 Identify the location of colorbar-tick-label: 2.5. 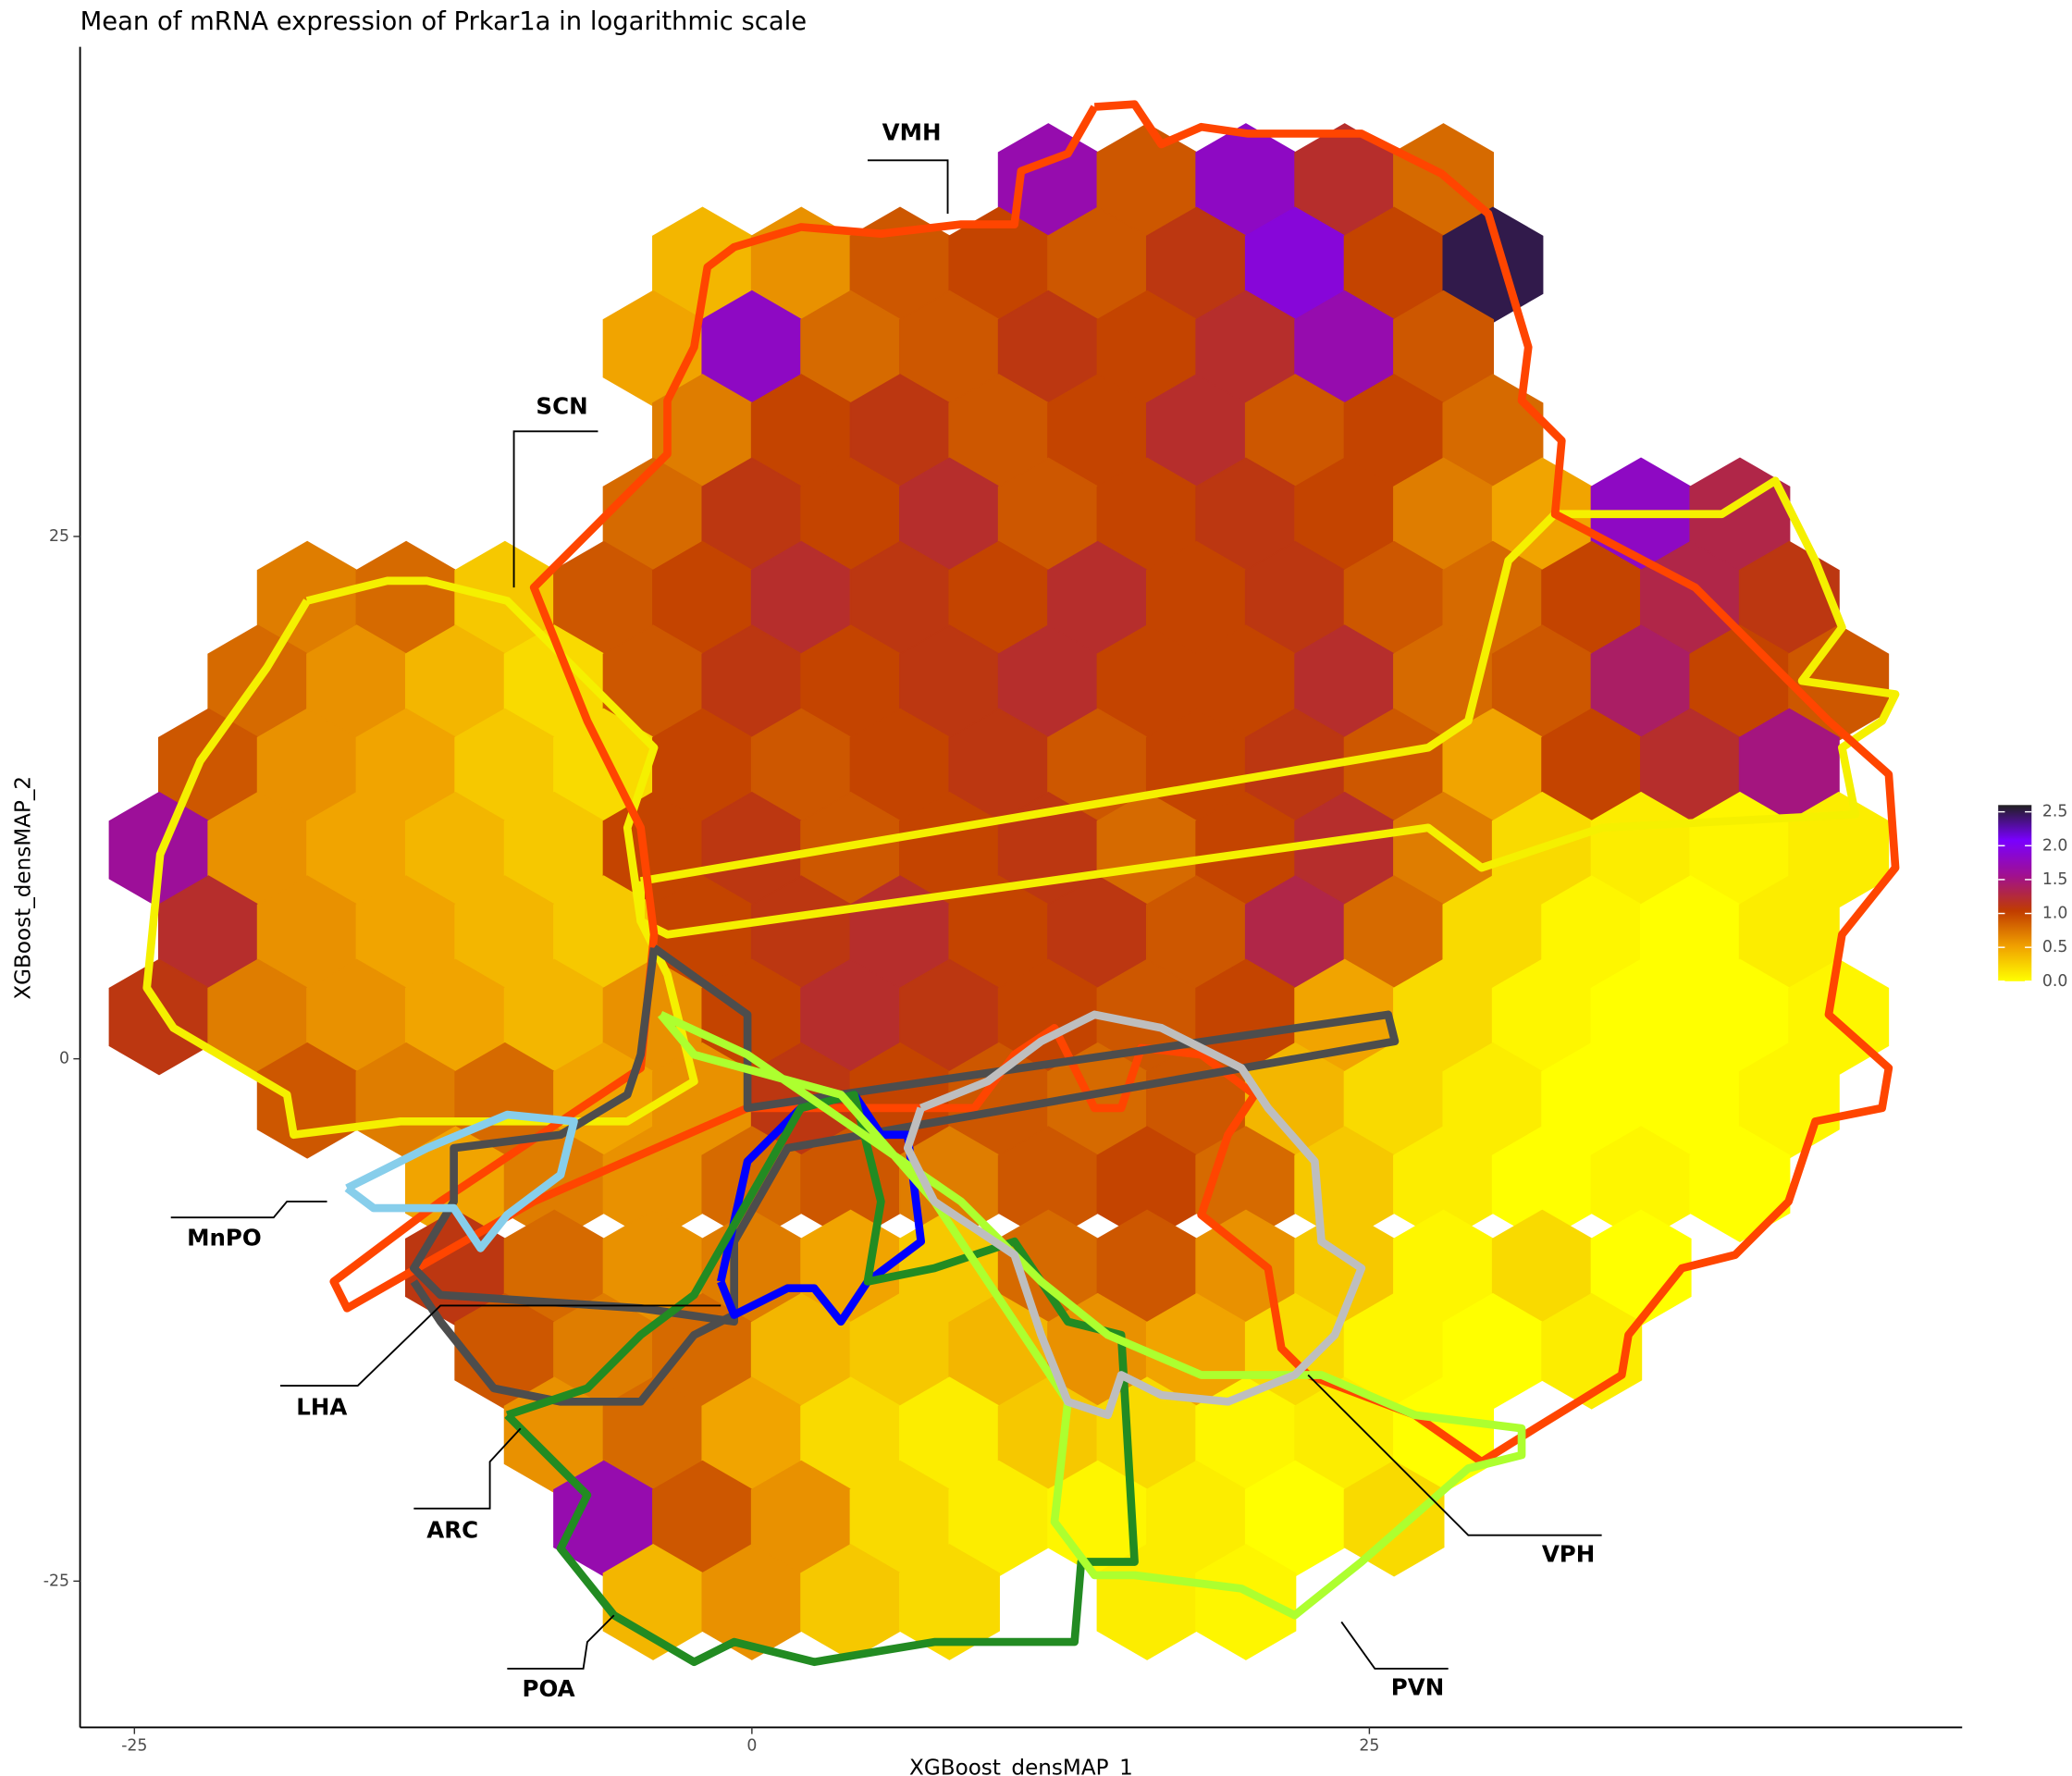
(2055, 812).